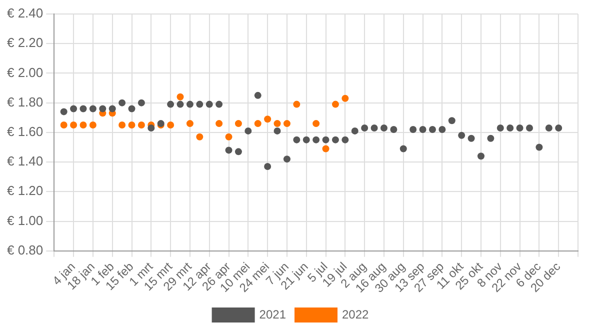 The image size is (596, 335). I want to click on y-tick-label: € 2.20, so click(25, 42).